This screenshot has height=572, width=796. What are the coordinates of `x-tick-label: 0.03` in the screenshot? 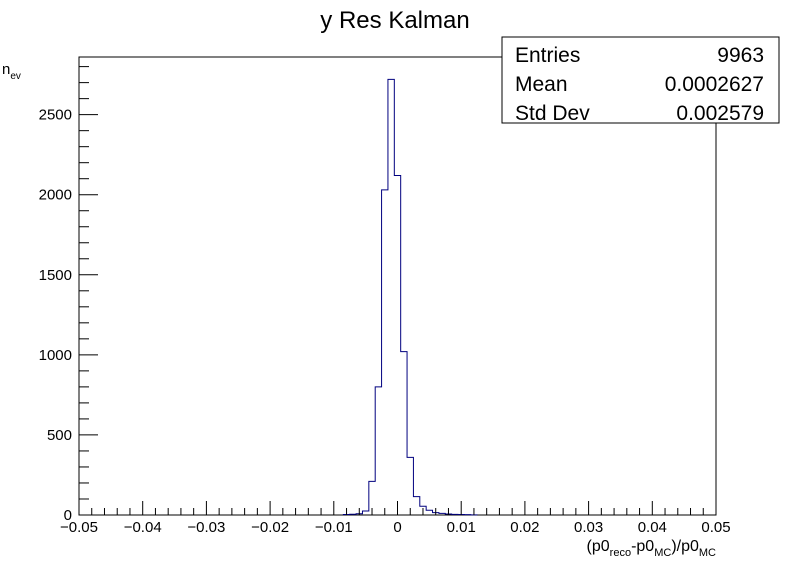 It's located at (588, 527).